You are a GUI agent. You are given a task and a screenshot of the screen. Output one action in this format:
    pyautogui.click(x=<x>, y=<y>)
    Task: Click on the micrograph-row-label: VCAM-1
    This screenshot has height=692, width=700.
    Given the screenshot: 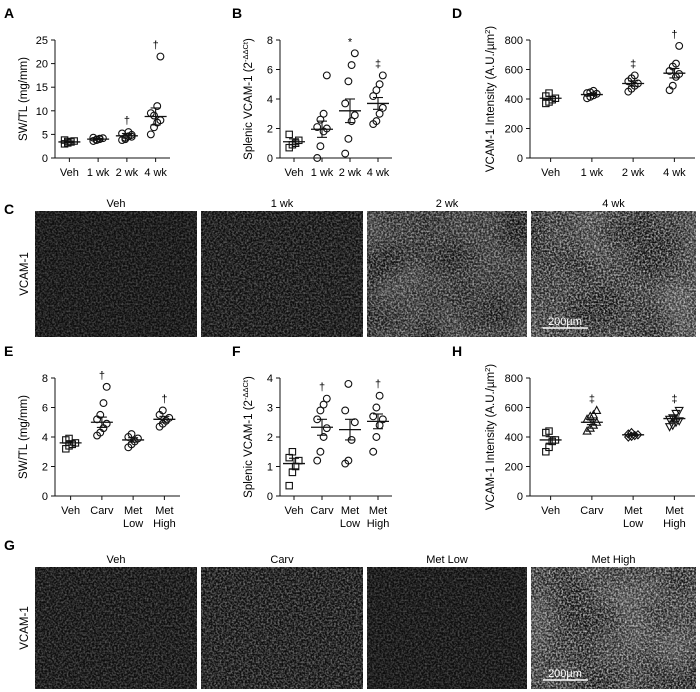 What is the action you would take?
    pyautogui.click(x=25, y=627)
    